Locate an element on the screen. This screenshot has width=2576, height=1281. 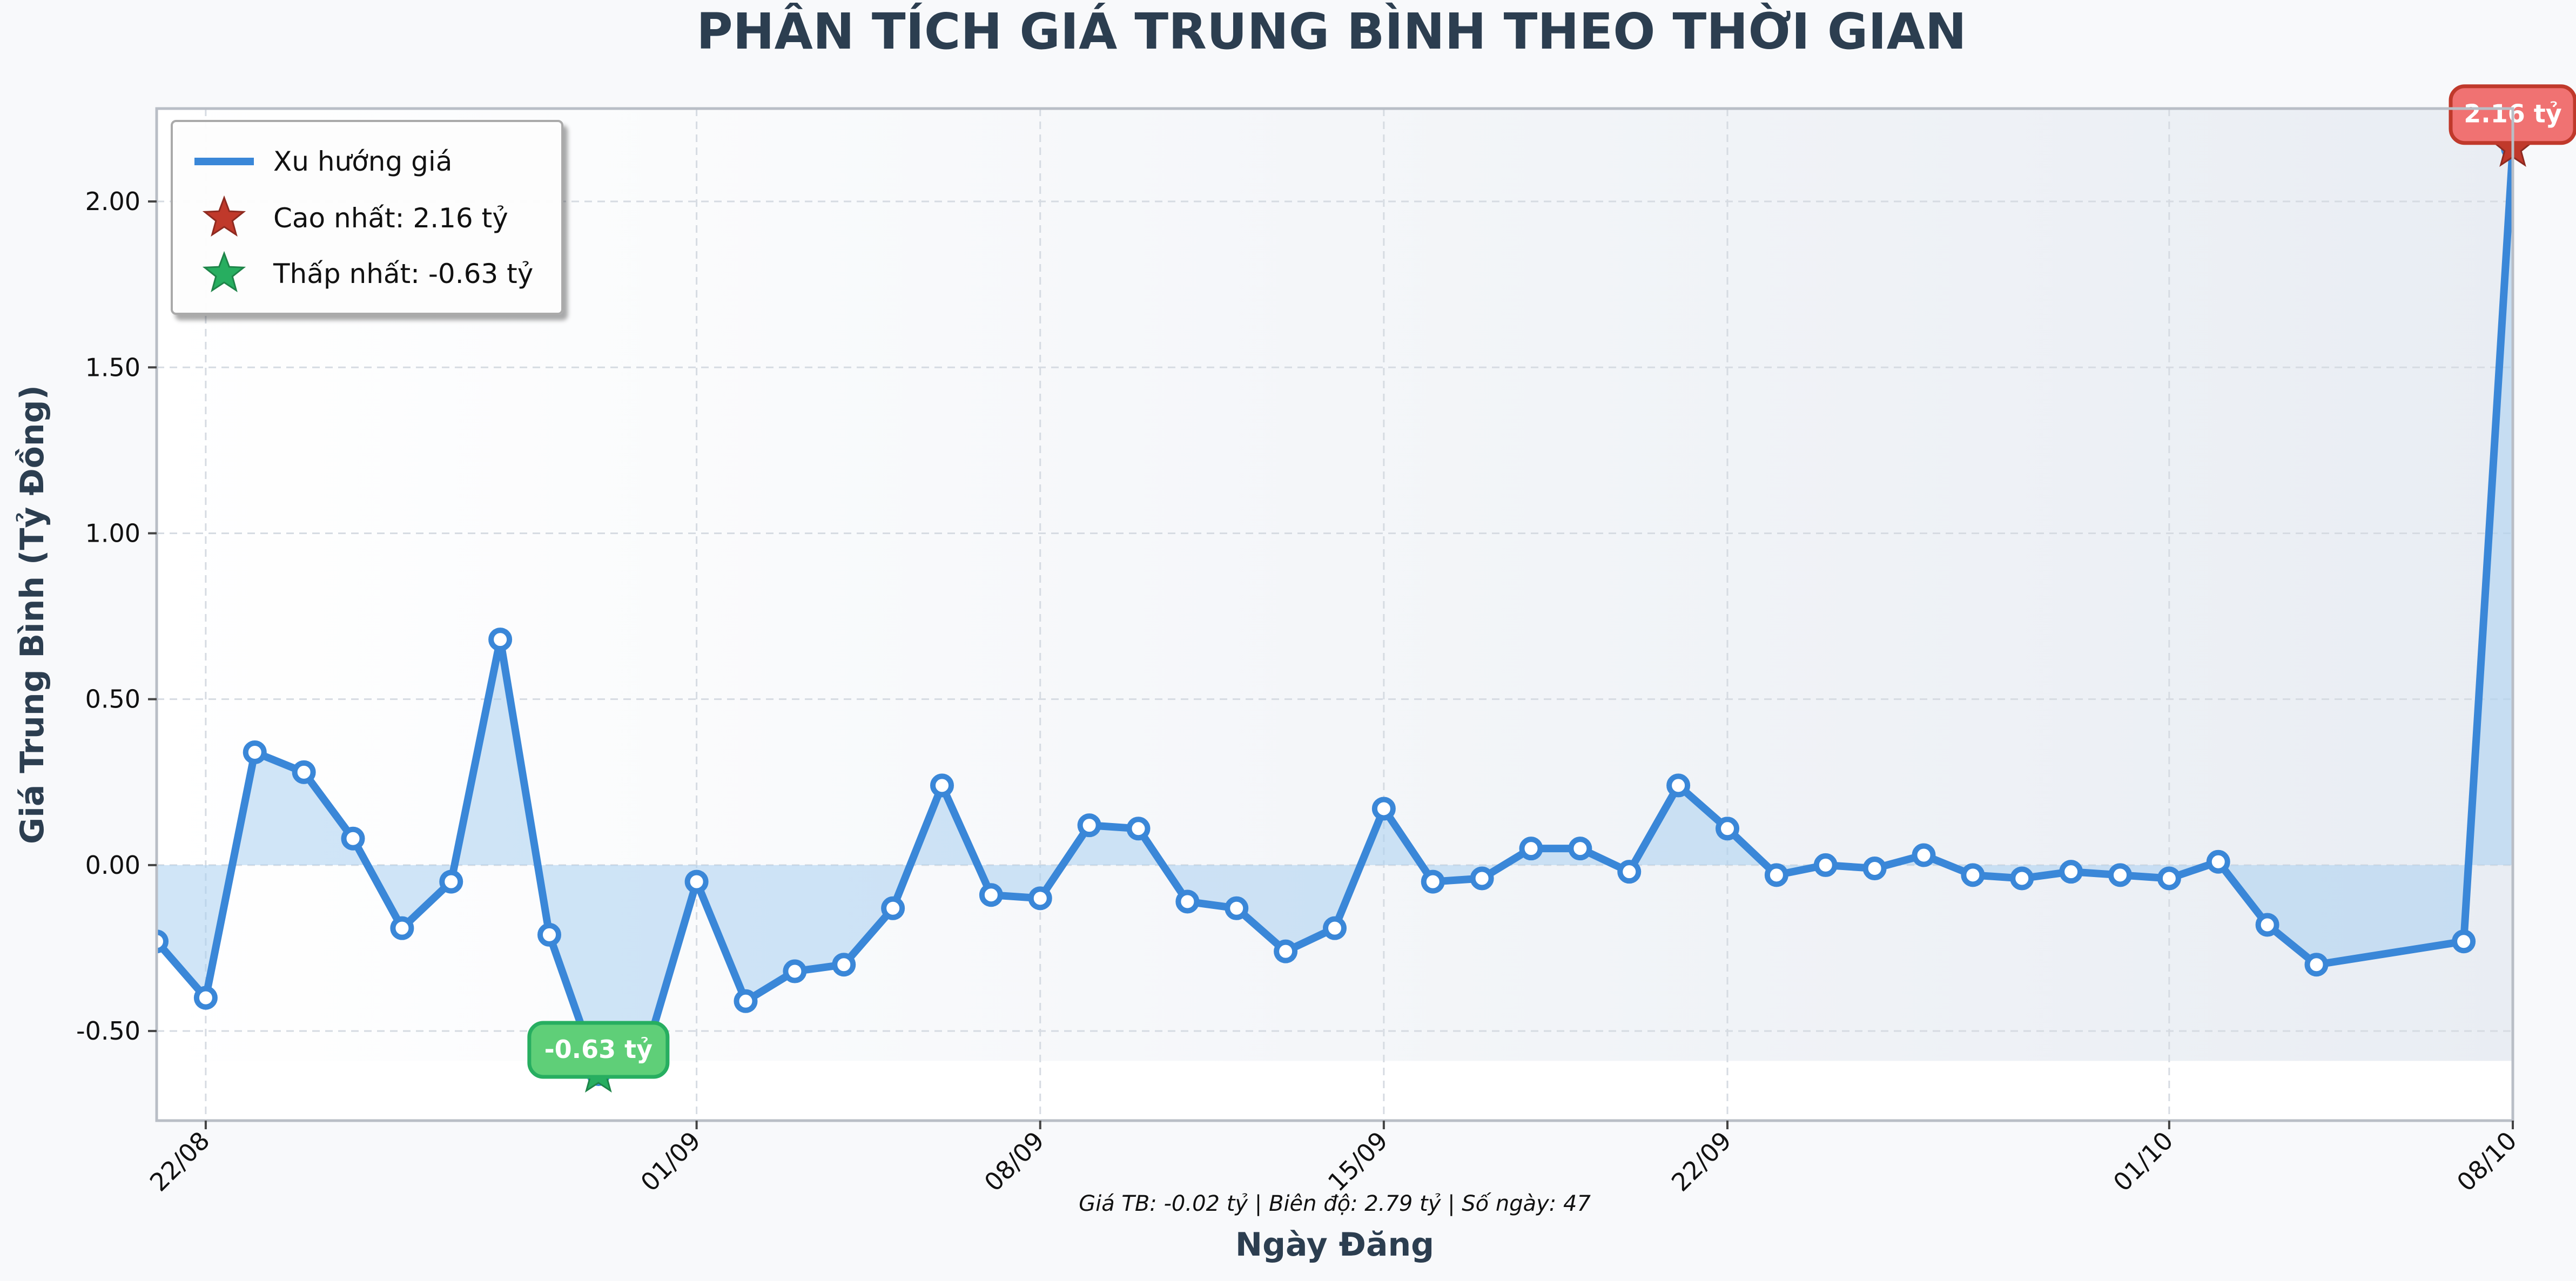
plot-lower-band is located at coordinates (1335, 1091).